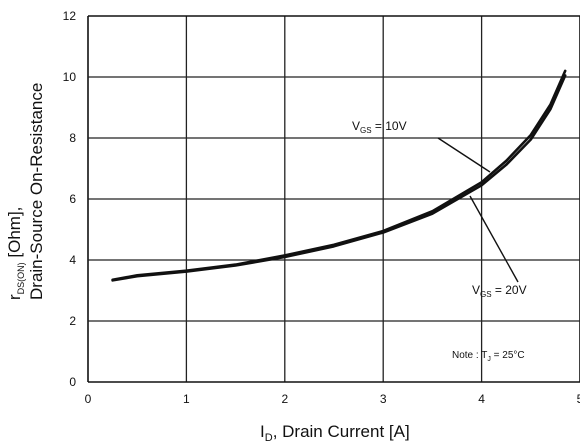 The width and height of the screenshot is (580, 445). Describe the element at coordinates (186, 399) in the screenshot. I see `x-tick-label: 1` at that location.